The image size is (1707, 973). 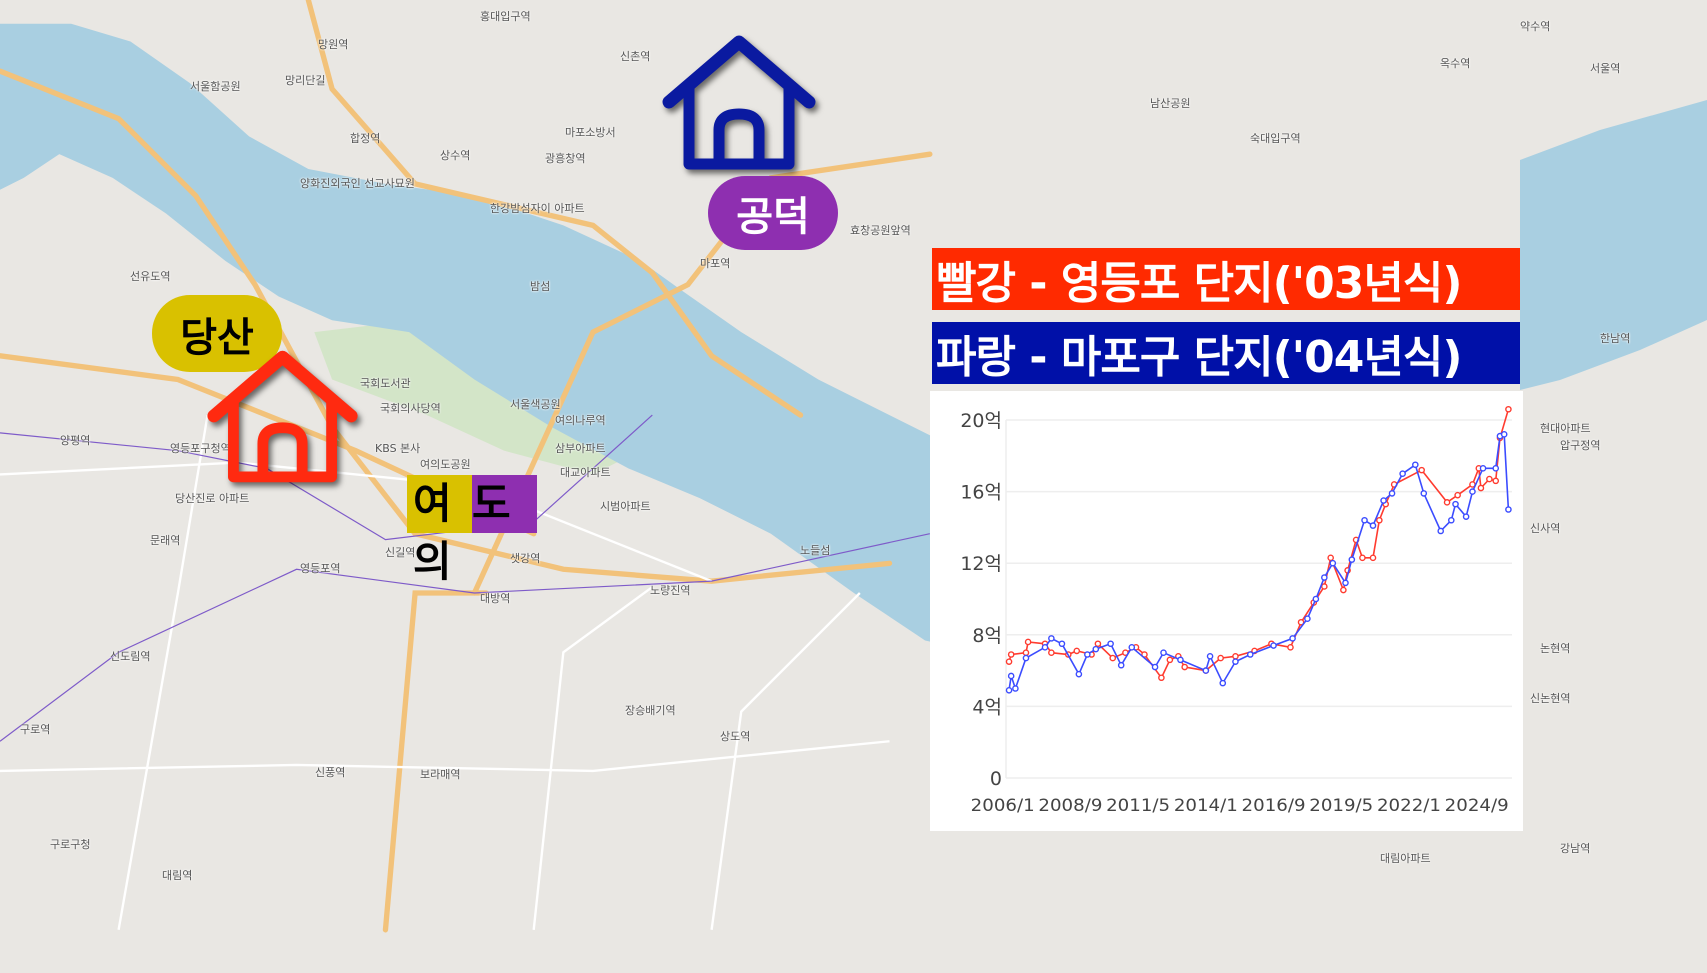 What do you see at coordinates (1341, 806) in the screenshot?
I see `x-tick-label: 2019/5` at bounding box center [1341, 806].